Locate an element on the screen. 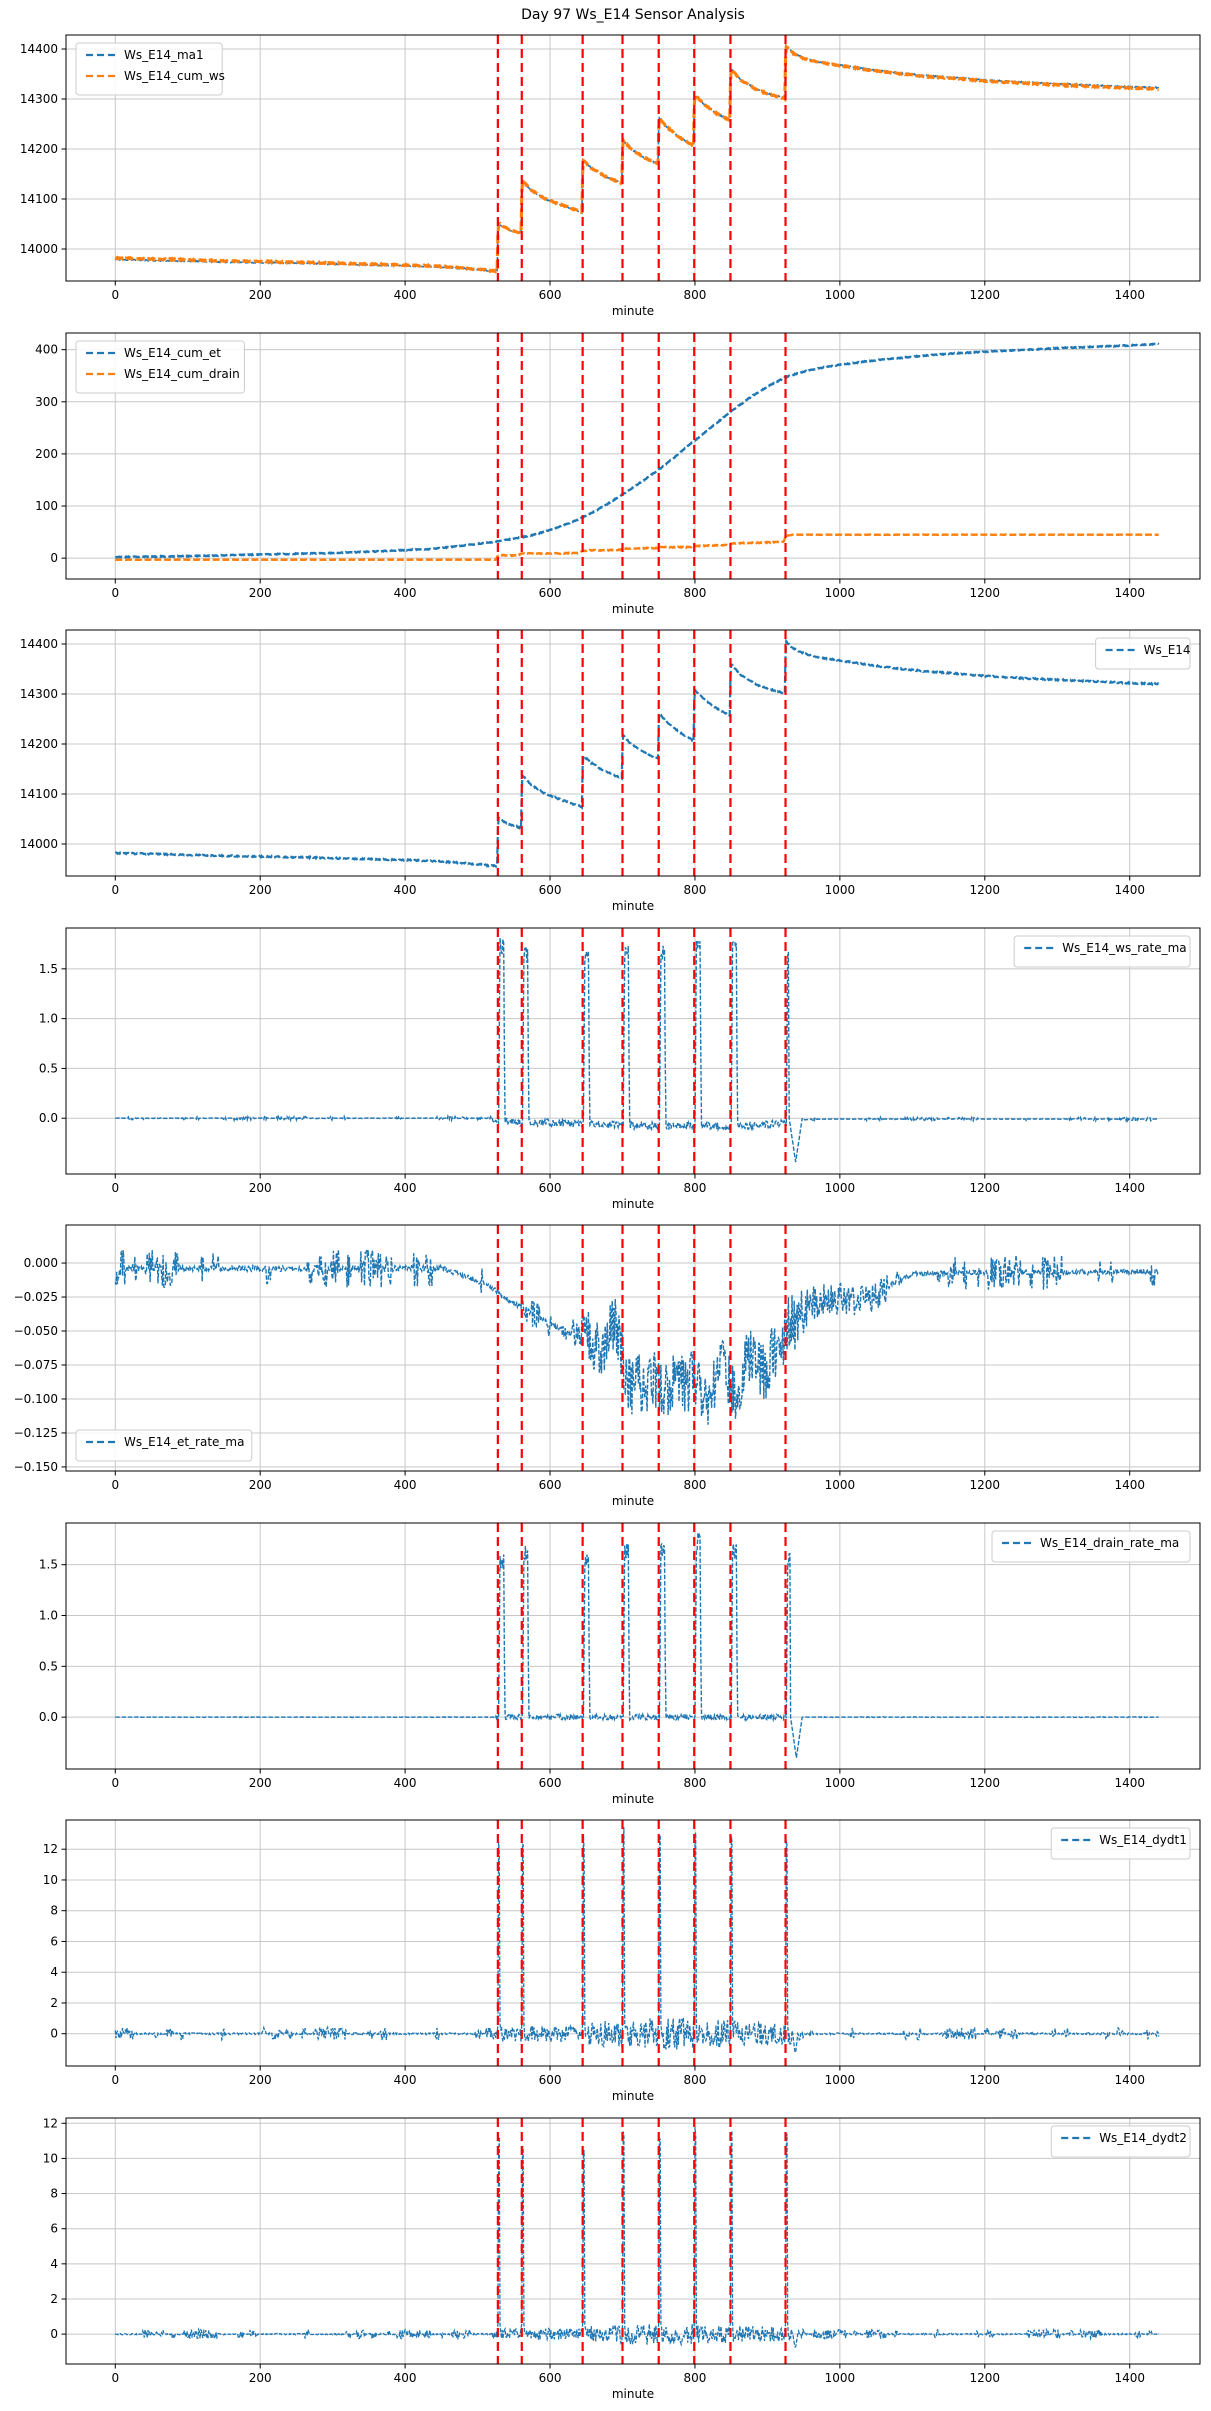  y-tick-label: 4 is located at coordinates (54, 2264).